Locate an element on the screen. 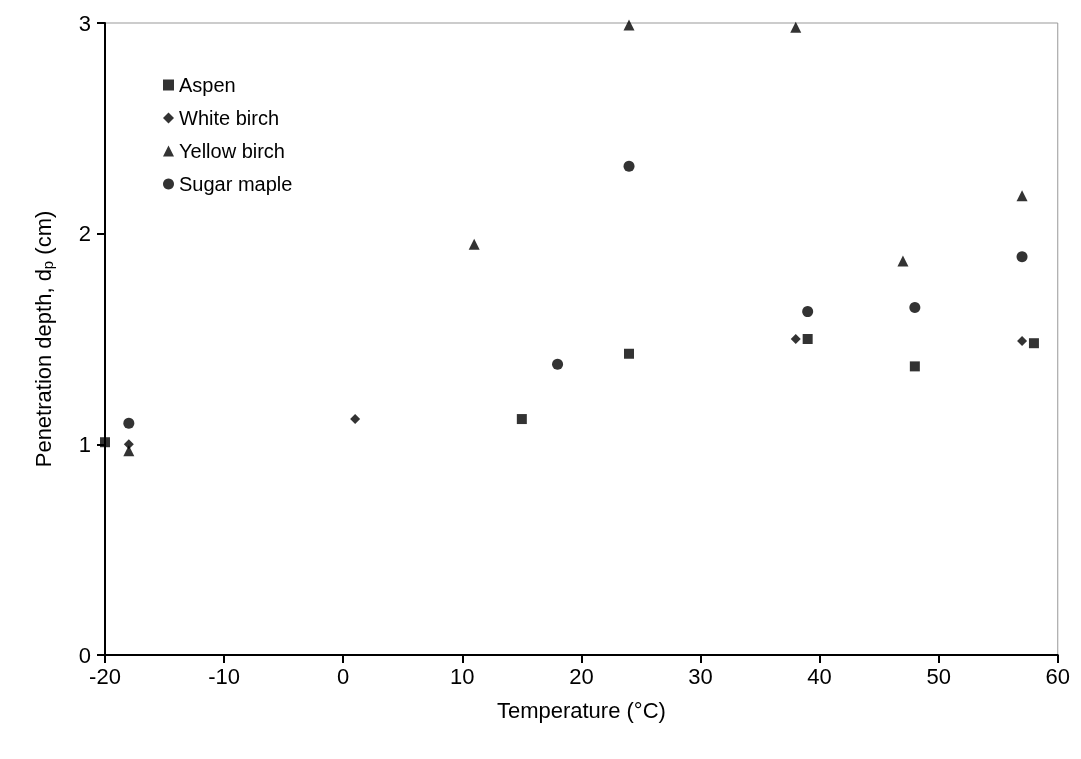  y-tick-label: 3 is located at coordinates (84, 23).